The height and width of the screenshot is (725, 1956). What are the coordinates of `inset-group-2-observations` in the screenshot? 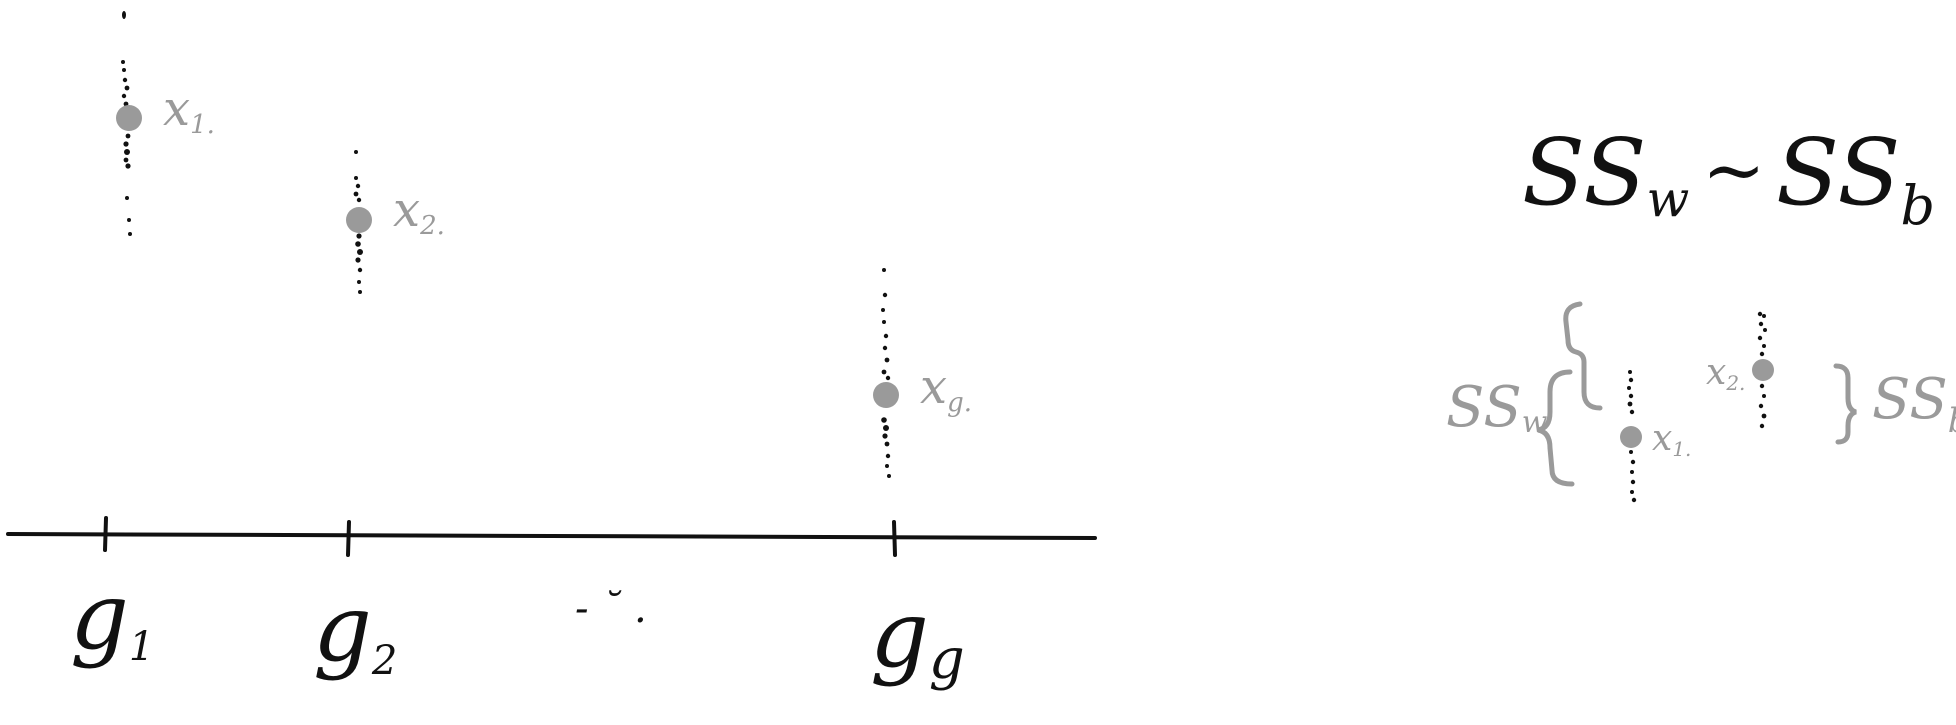 It's located at (1762, 370).